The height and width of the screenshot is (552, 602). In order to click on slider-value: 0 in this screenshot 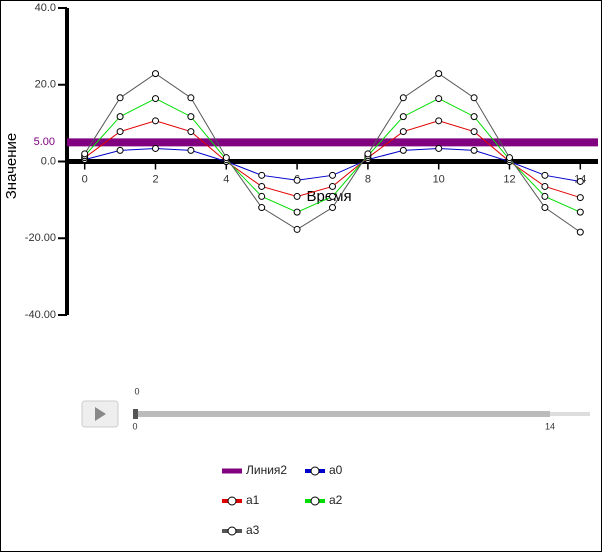, I will do `click(136, 391)`.